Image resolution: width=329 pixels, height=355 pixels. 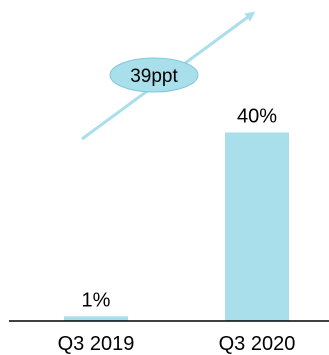 I want to click on category-label-q3-2019: Q3 2019, so click(x=96, y=344).